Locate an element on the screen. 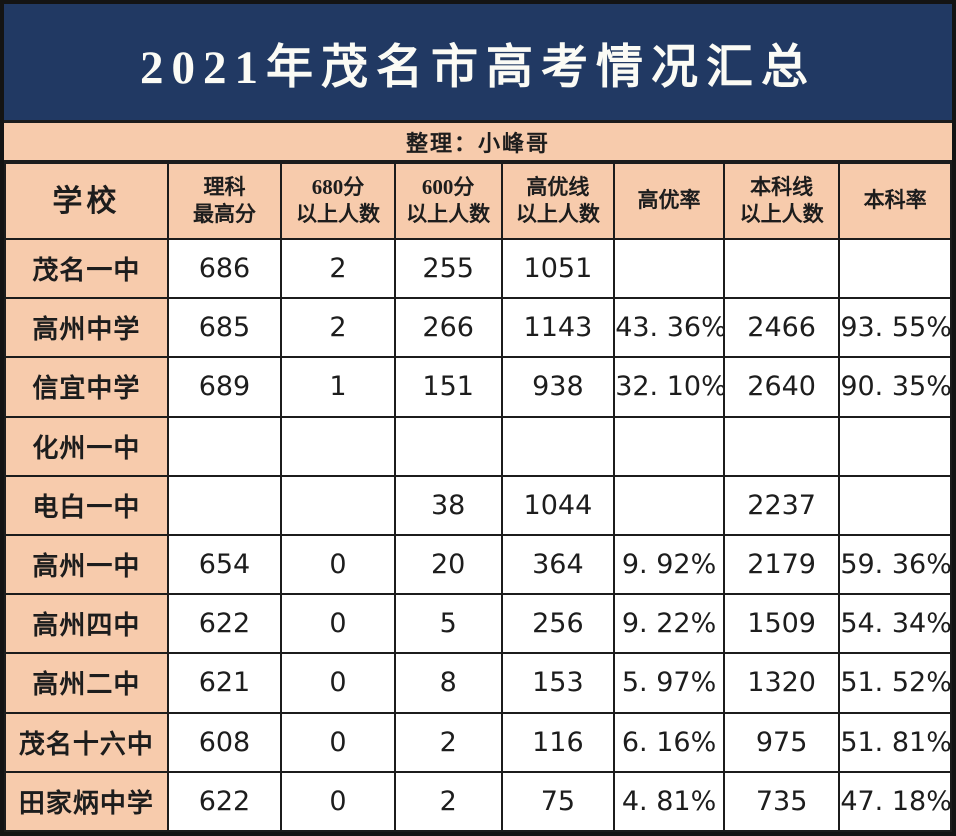  column-header-above-undergrad-line-count: 本科线 以上人数 is located at coordinates (781, 201).